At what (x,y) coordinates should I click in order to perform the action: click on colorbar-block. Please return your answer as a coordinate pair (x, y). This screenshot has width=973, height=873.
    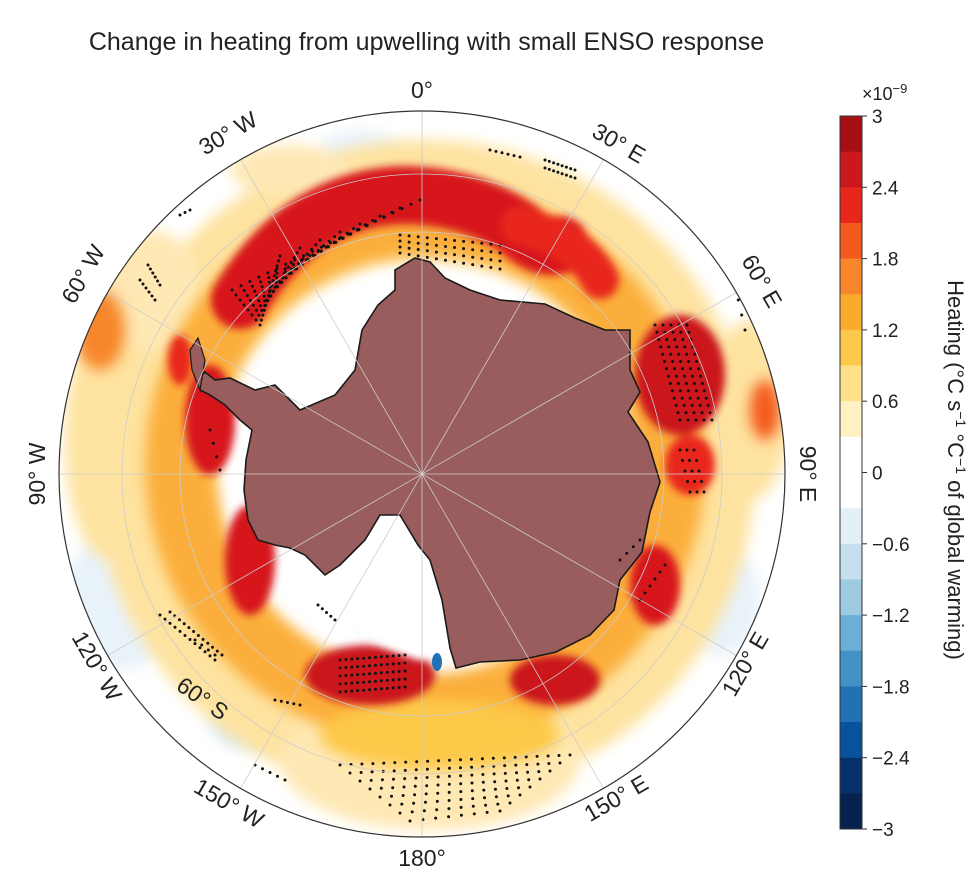
    Looking at the image, I should click on (851, 811).